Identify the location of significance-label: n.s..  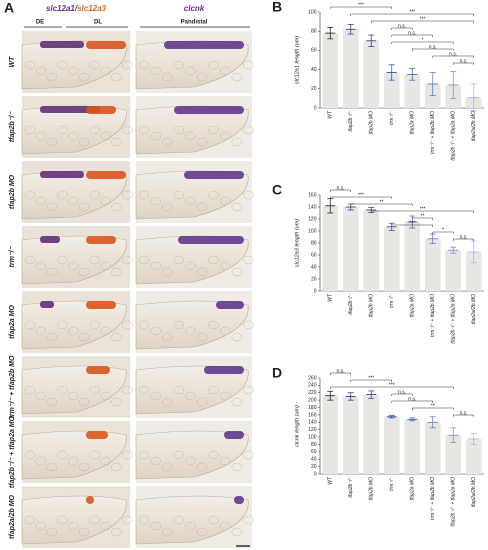
(402, 392).